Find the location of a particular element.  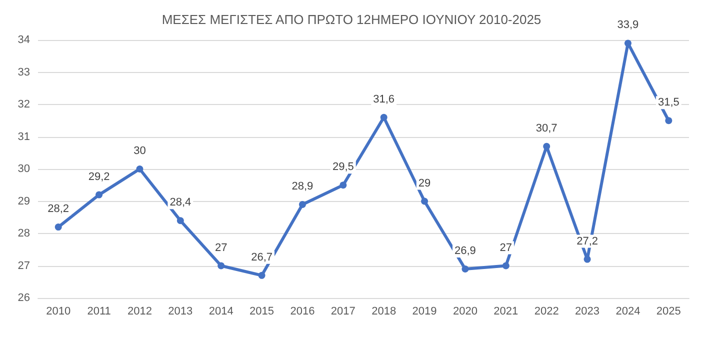

data-label: 29 is located at coordinates (424, 183).